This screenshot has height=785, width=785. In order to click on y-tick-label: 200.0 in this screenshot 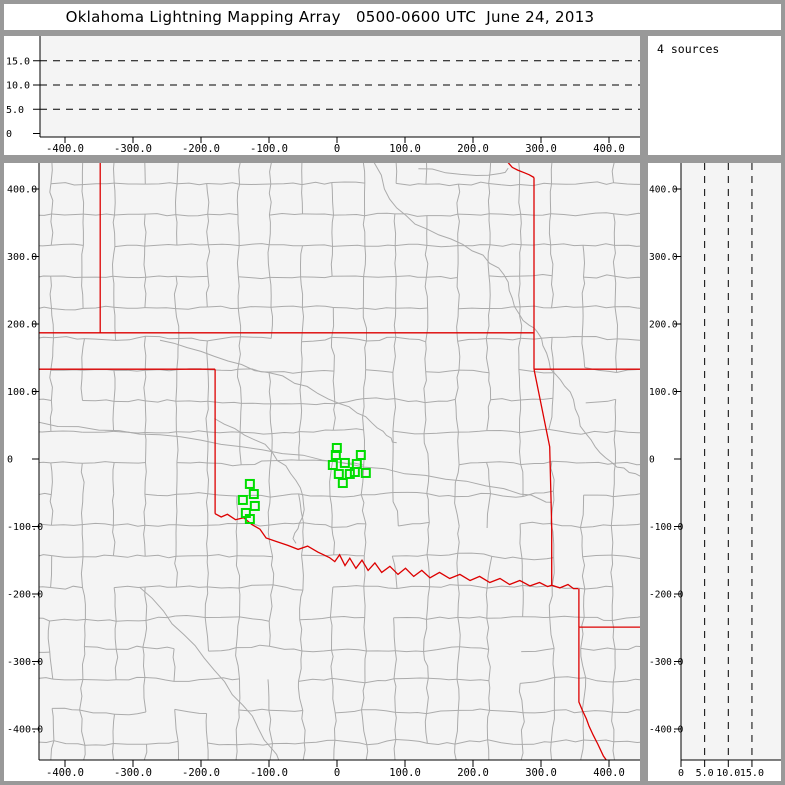, I will do `click(663, 324)`.